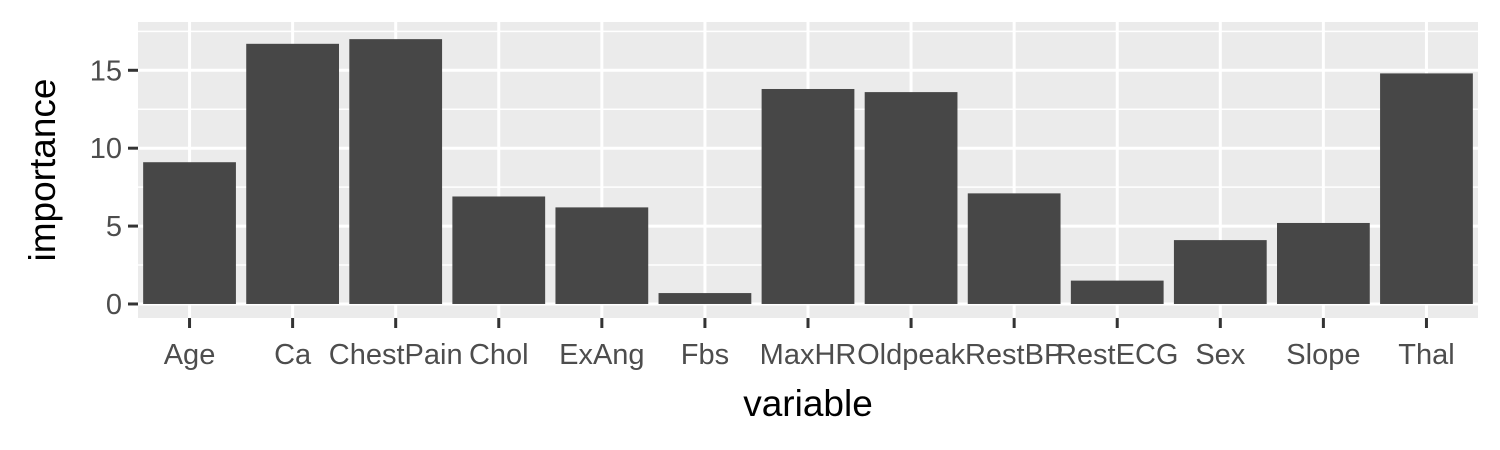 This screenshot has height=450, width=1500. Describe the element at coordinates (106, 149) in the screenshot. I see `y-tick-label: 10` at that location.